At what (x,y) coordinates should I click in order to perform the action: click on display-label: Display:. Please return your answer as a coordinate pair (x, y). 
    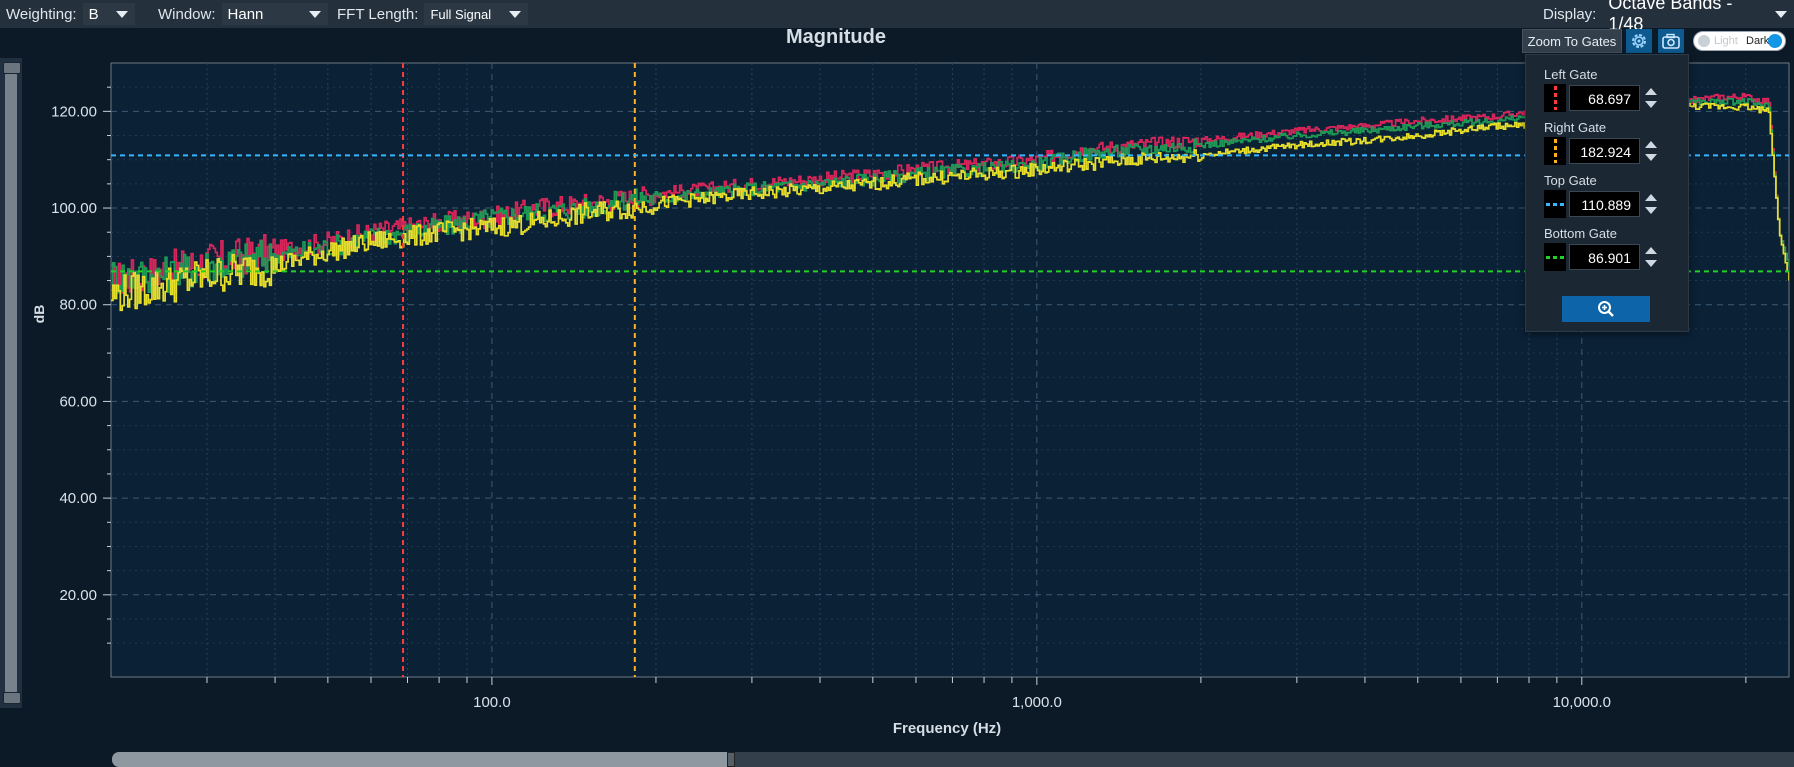
    Looking at the image, I should click on (1570, 14).